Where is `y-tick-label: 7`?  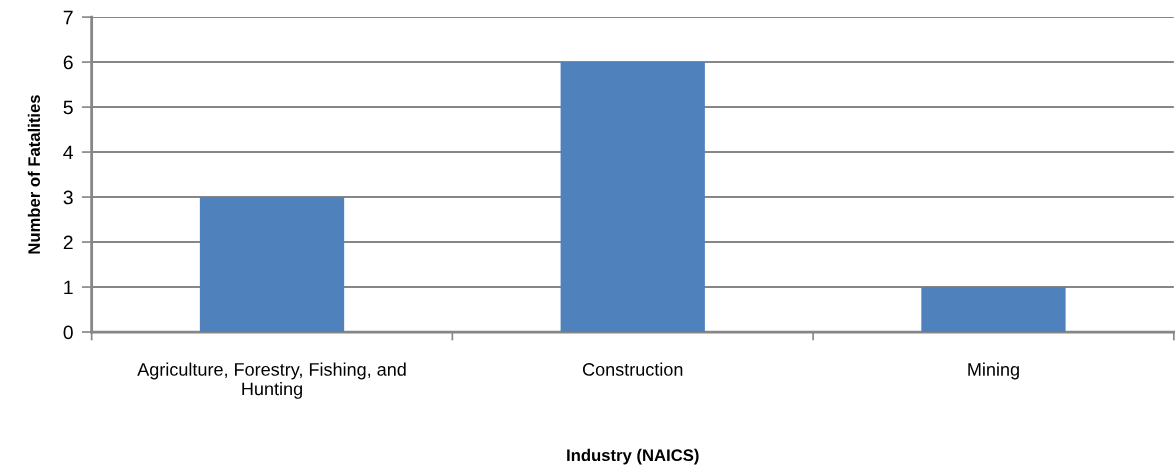 y-tick-label: 7 is located at coordinates (68, 17).